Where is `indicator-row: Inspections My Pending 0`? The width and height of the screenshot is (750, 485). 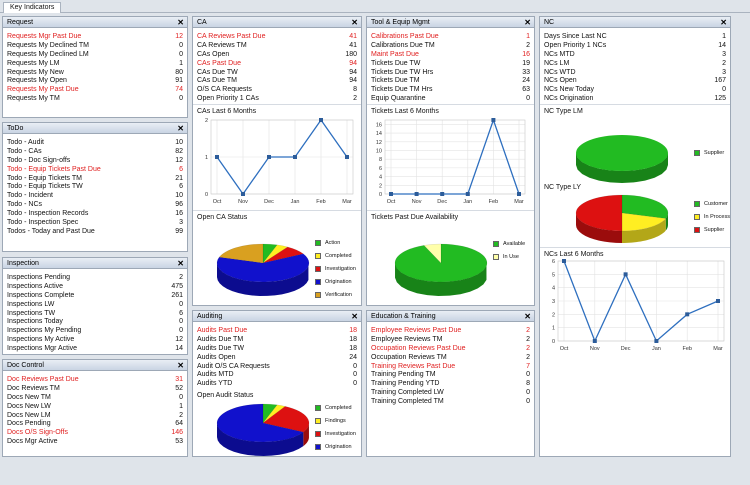
indicator-row: Inspections My Pending 0 is located at coordinates (95, 331).